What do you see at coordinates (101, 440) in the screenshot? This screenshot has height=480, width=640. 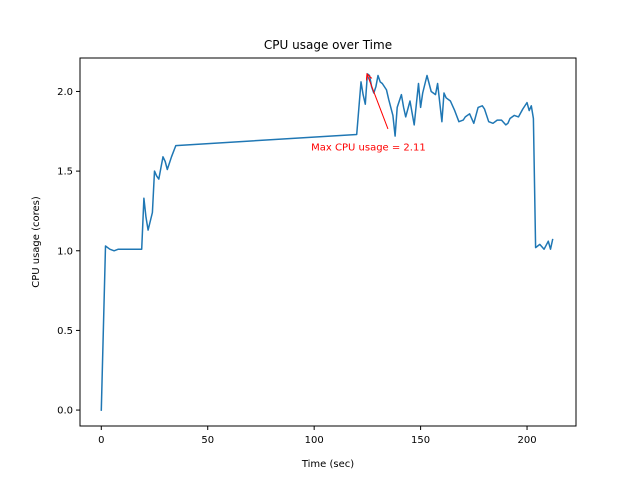 I see `x-tick-label-0: 0` at bounding box center [101, 440].